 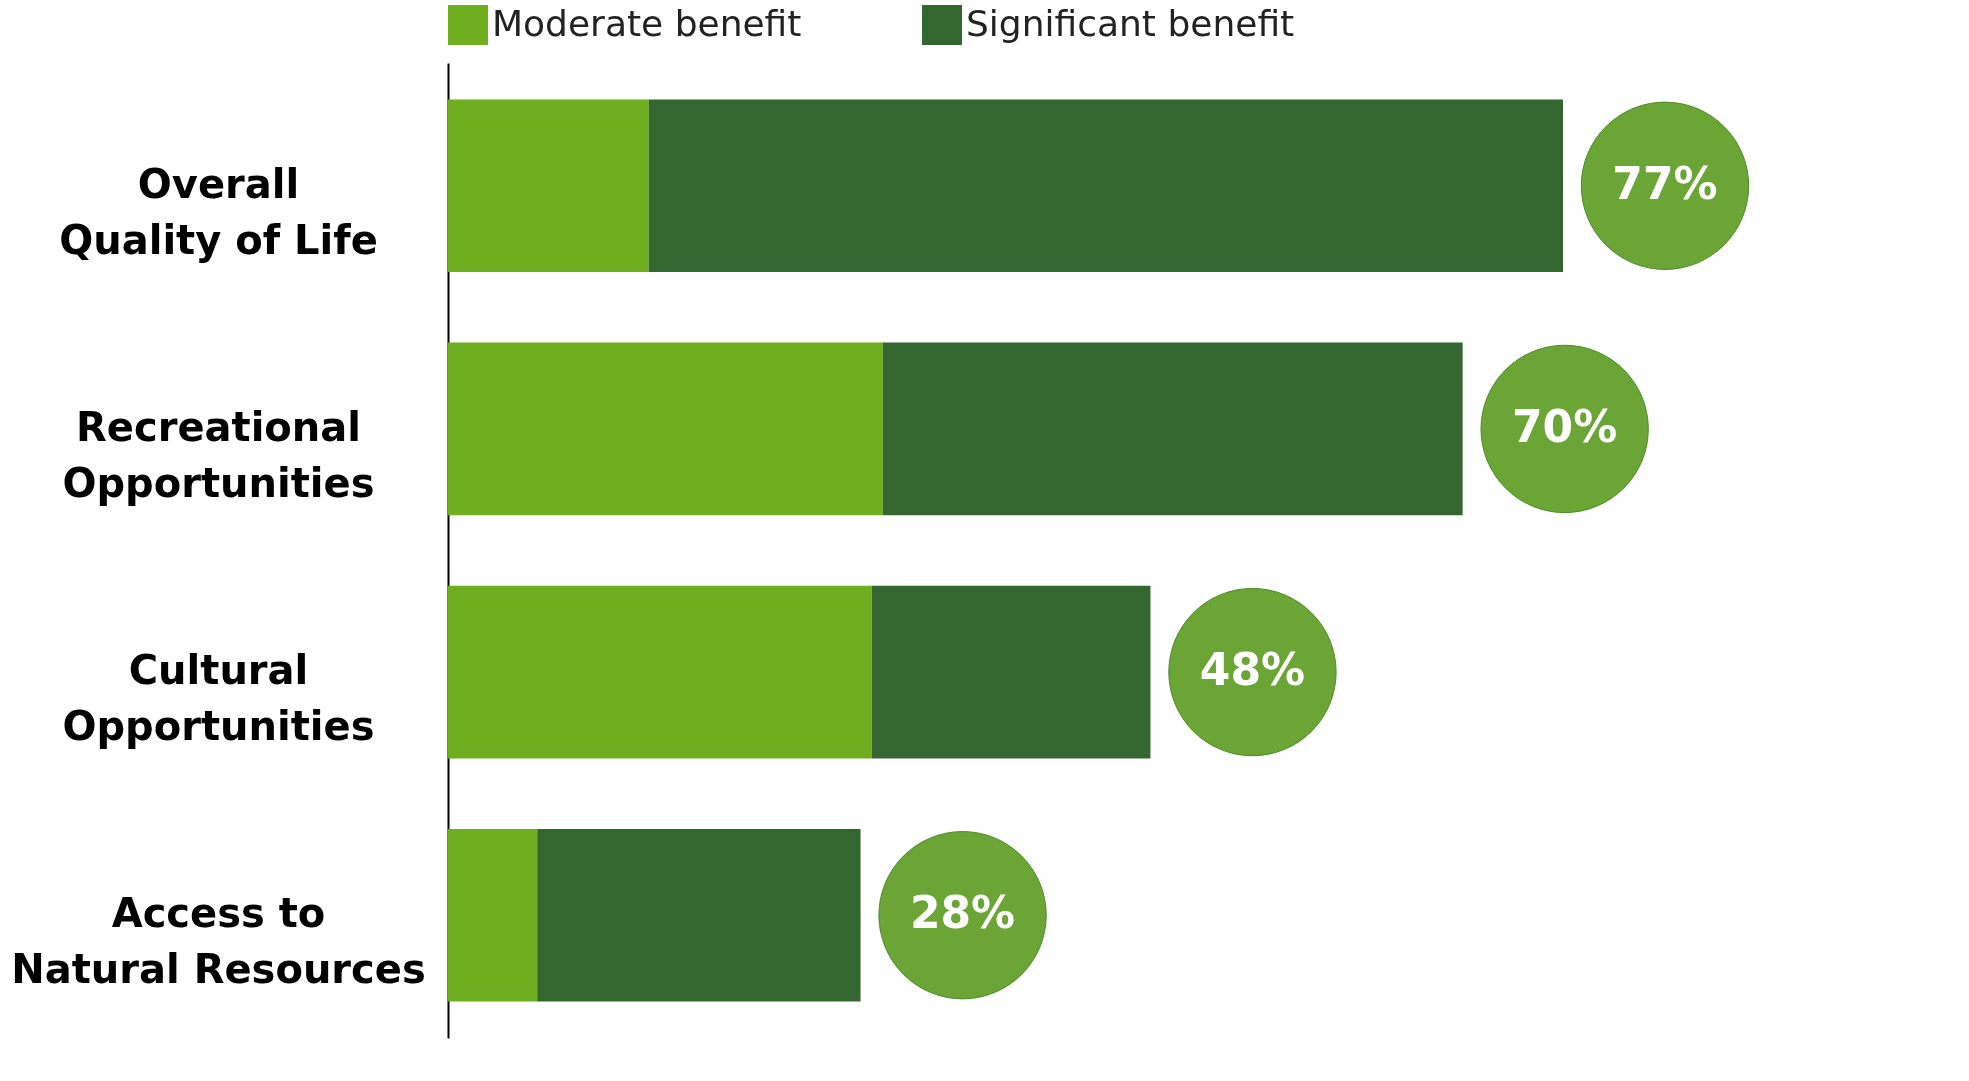 I want to click on annotation: 28%, so click(x=962, y=913).